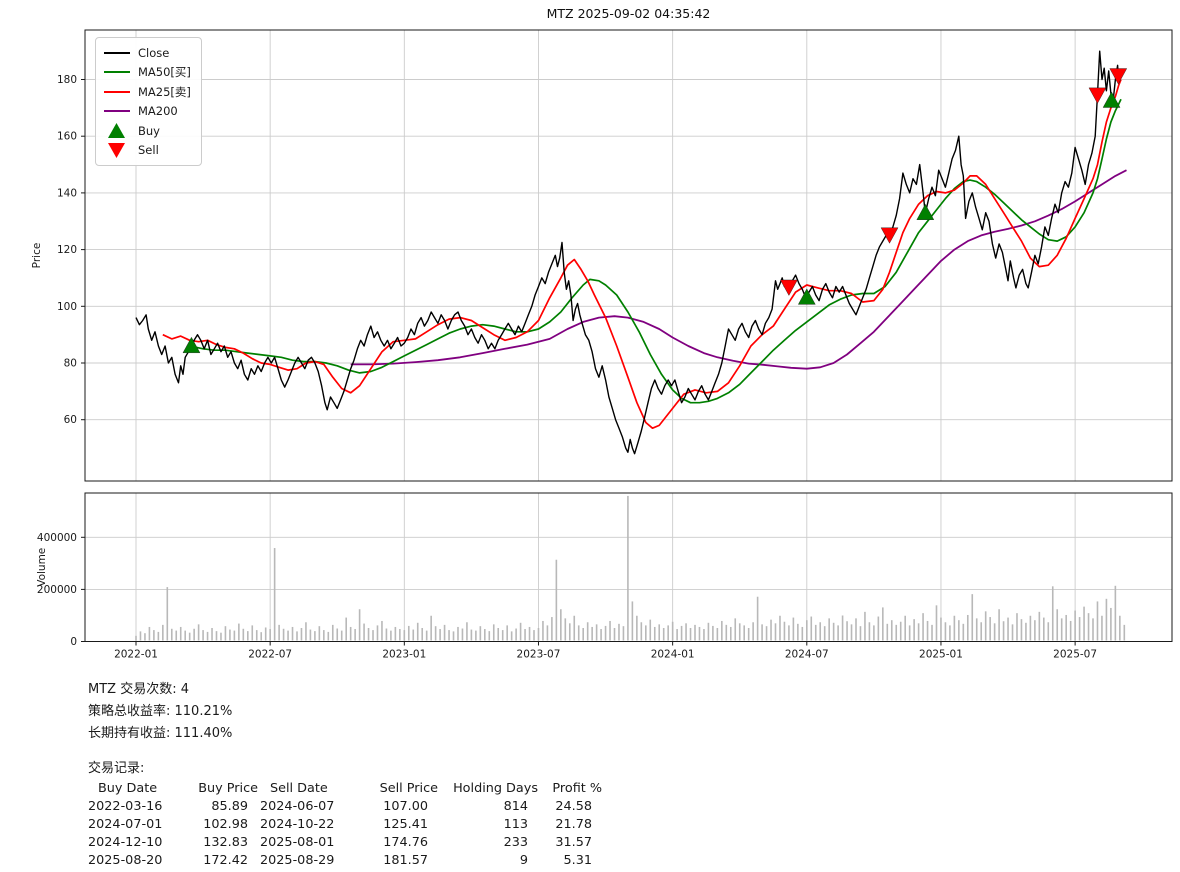  Describe the element at coordinates (125, 842) in the screenshot. I see `trade-cell: 2024-12-10` at that location.